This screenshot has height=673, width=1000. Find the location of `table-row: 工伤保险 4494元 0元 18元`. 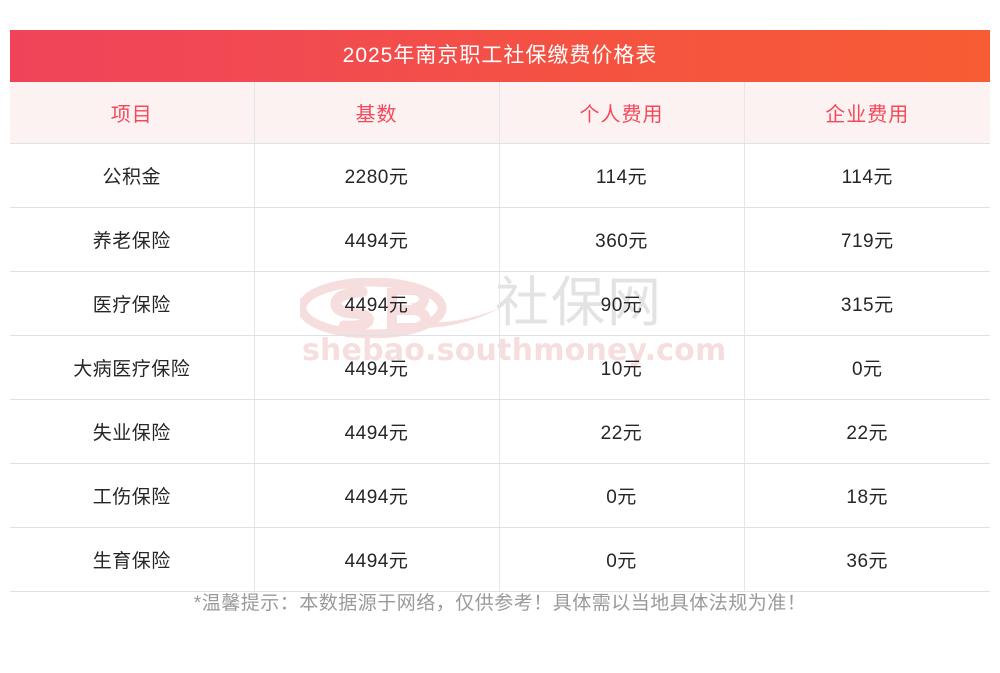

table-row: 工伤保险 4494元 0元 18元 is located at coordinates (500, 495).